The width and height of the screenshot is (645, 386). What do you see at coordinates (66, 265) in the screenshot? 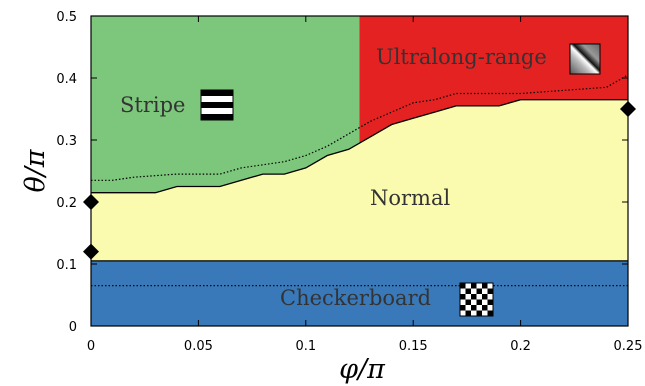
I see `y-tick-label: 0.1` at bounding box center [66, 265].